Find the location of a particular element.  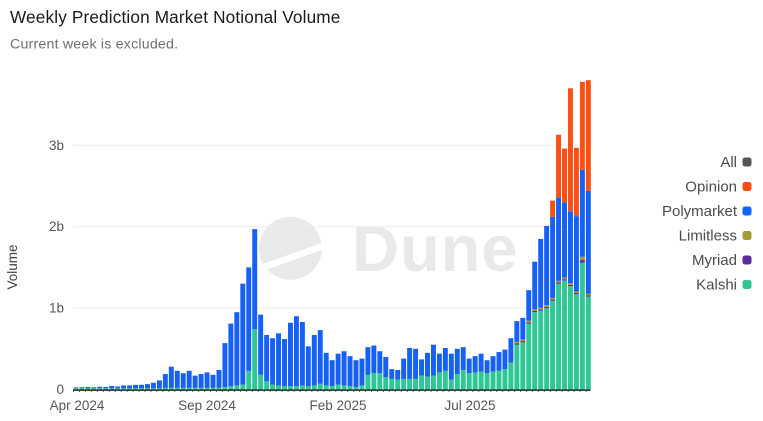

svg-text: 1b is located at coordinates (56, 308).